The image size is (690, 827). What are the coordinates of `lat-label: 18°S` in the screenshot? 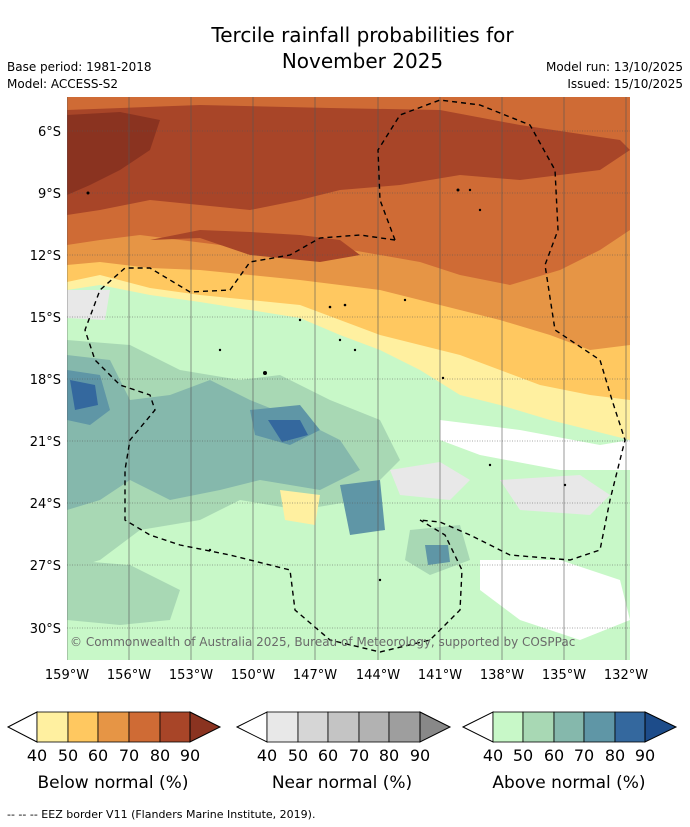 It's located at (45, 380).